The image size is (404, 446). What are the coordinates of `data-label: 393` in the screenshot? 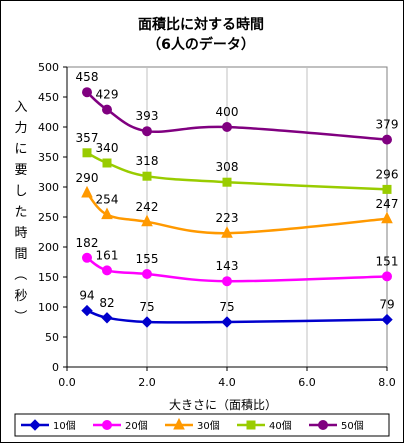 It's located at (147, 116).